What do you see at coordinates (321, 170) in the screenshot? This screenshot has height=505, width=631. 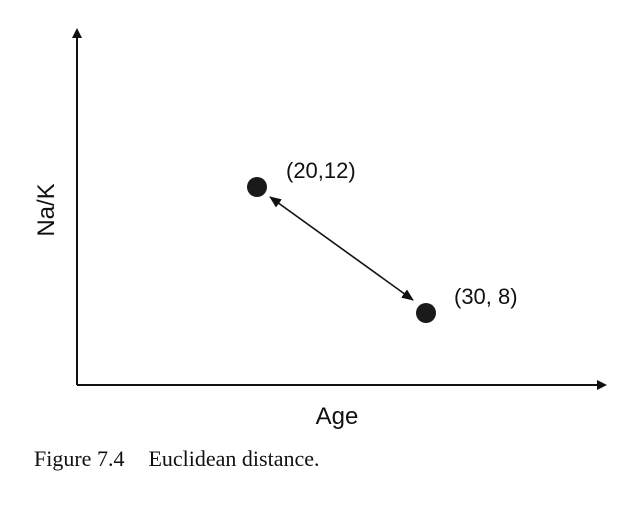 I see `data-point-1-label: (20,12)` at bounding box center [321, 170].